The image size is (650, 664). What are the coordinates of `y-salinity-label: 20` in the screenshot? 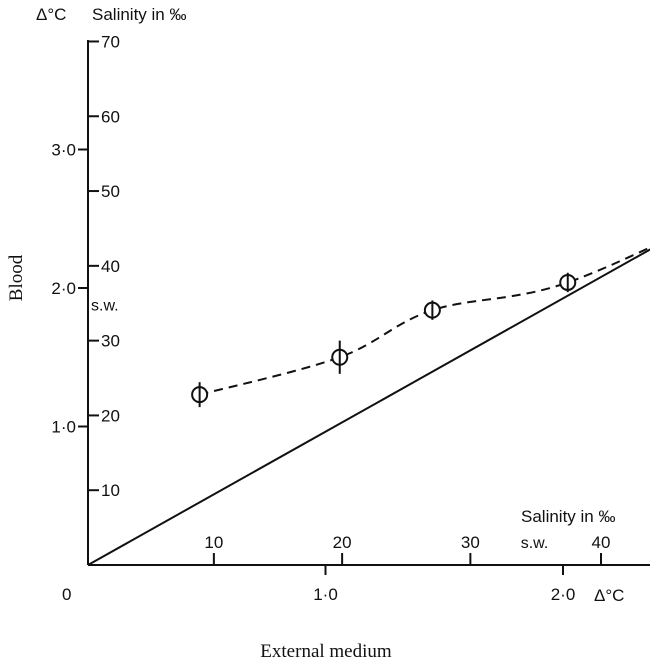 It's located at (110, 415).